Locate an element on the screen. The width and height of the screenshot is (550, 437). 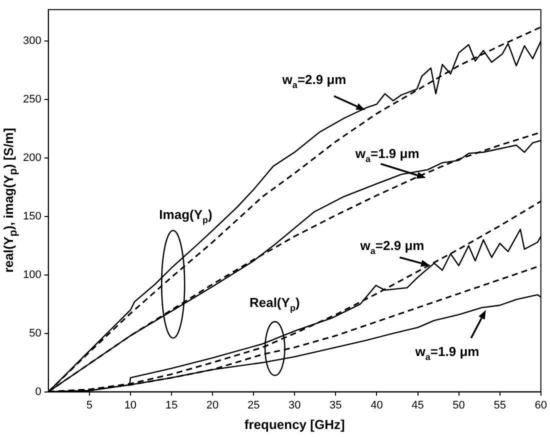
y-tick-label: 150 is located at coordinates (32, 216).